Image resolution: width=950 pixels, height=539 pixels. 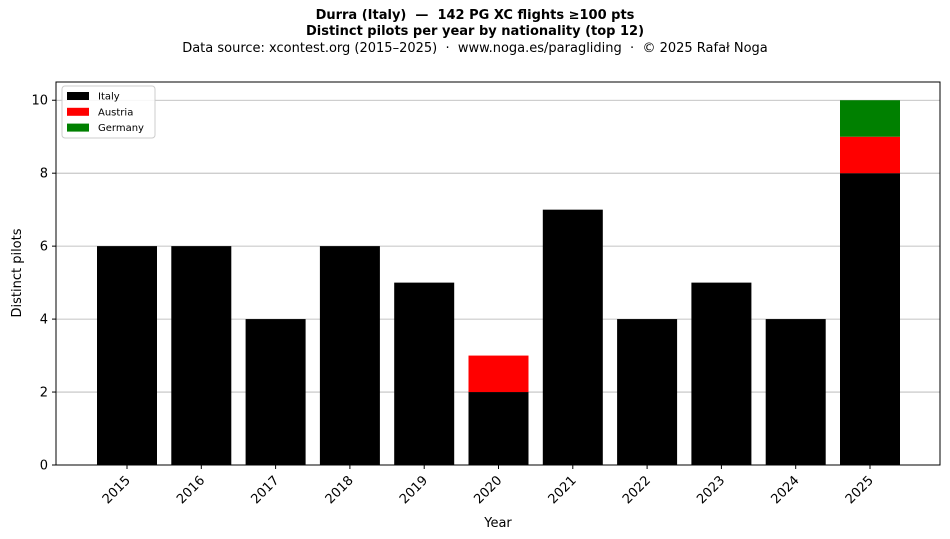 What do you see at coordinates (637, 490) in the screenshot?
I see `x-tick-label: 2022` at bounding box center [637, 490].